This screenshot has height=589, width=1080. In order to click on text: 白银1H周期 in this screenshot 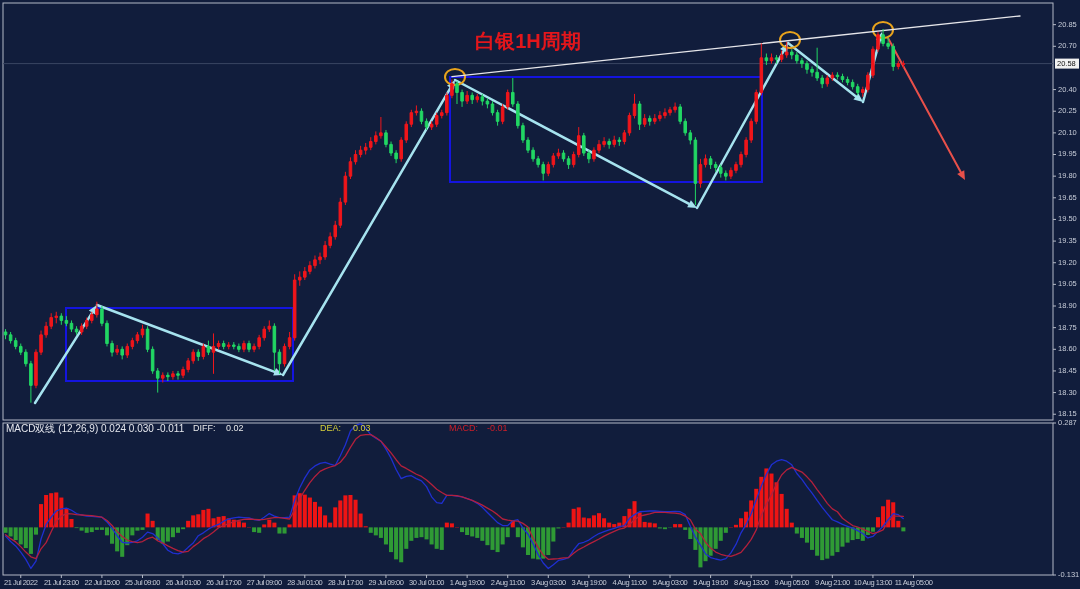, I will do `click(528, 41)`.